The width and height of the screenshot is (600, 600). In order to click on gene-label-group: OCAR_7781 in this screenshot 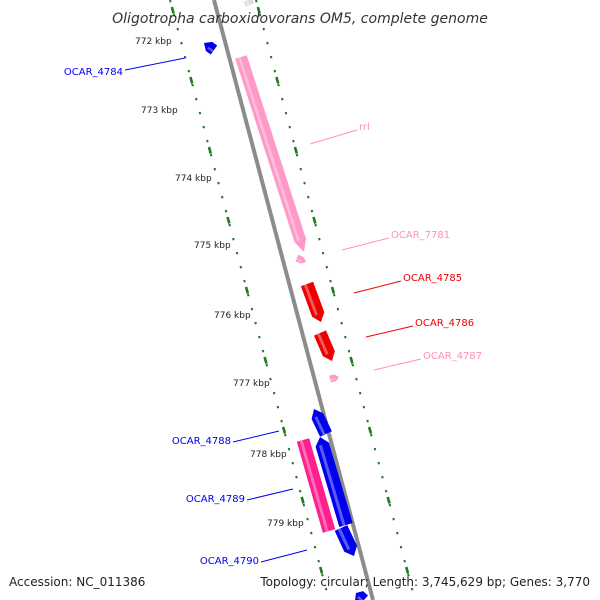, I will do `click(395, 240)`.